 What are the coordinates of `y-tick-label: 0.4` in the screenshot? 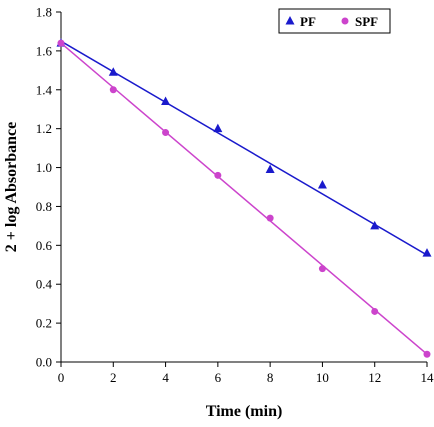 It's located at (44, 284).